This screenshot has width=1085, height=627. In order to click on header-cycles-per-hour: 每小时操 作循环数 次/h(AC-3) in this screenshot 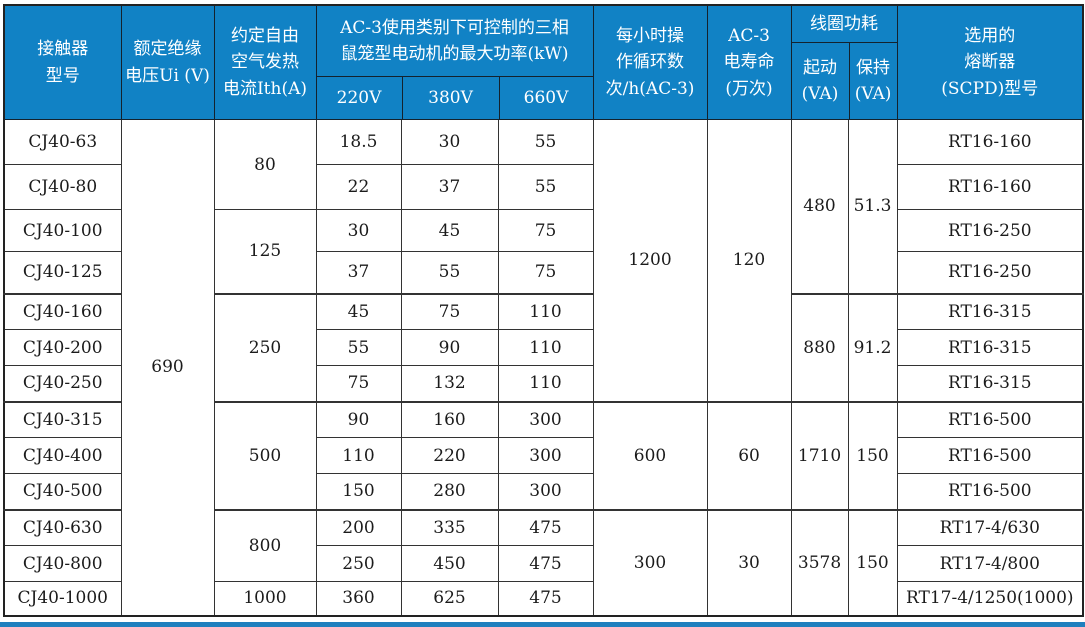, I will do `click(650, 62)`.